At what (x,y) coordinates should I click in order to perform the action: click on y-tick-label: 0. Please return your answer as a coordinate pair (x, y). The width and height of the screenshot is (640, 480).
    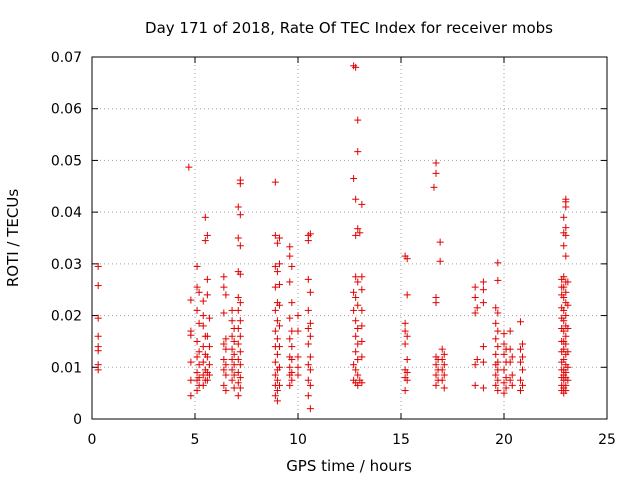
    Looking at the image, I should click on (77, 420).